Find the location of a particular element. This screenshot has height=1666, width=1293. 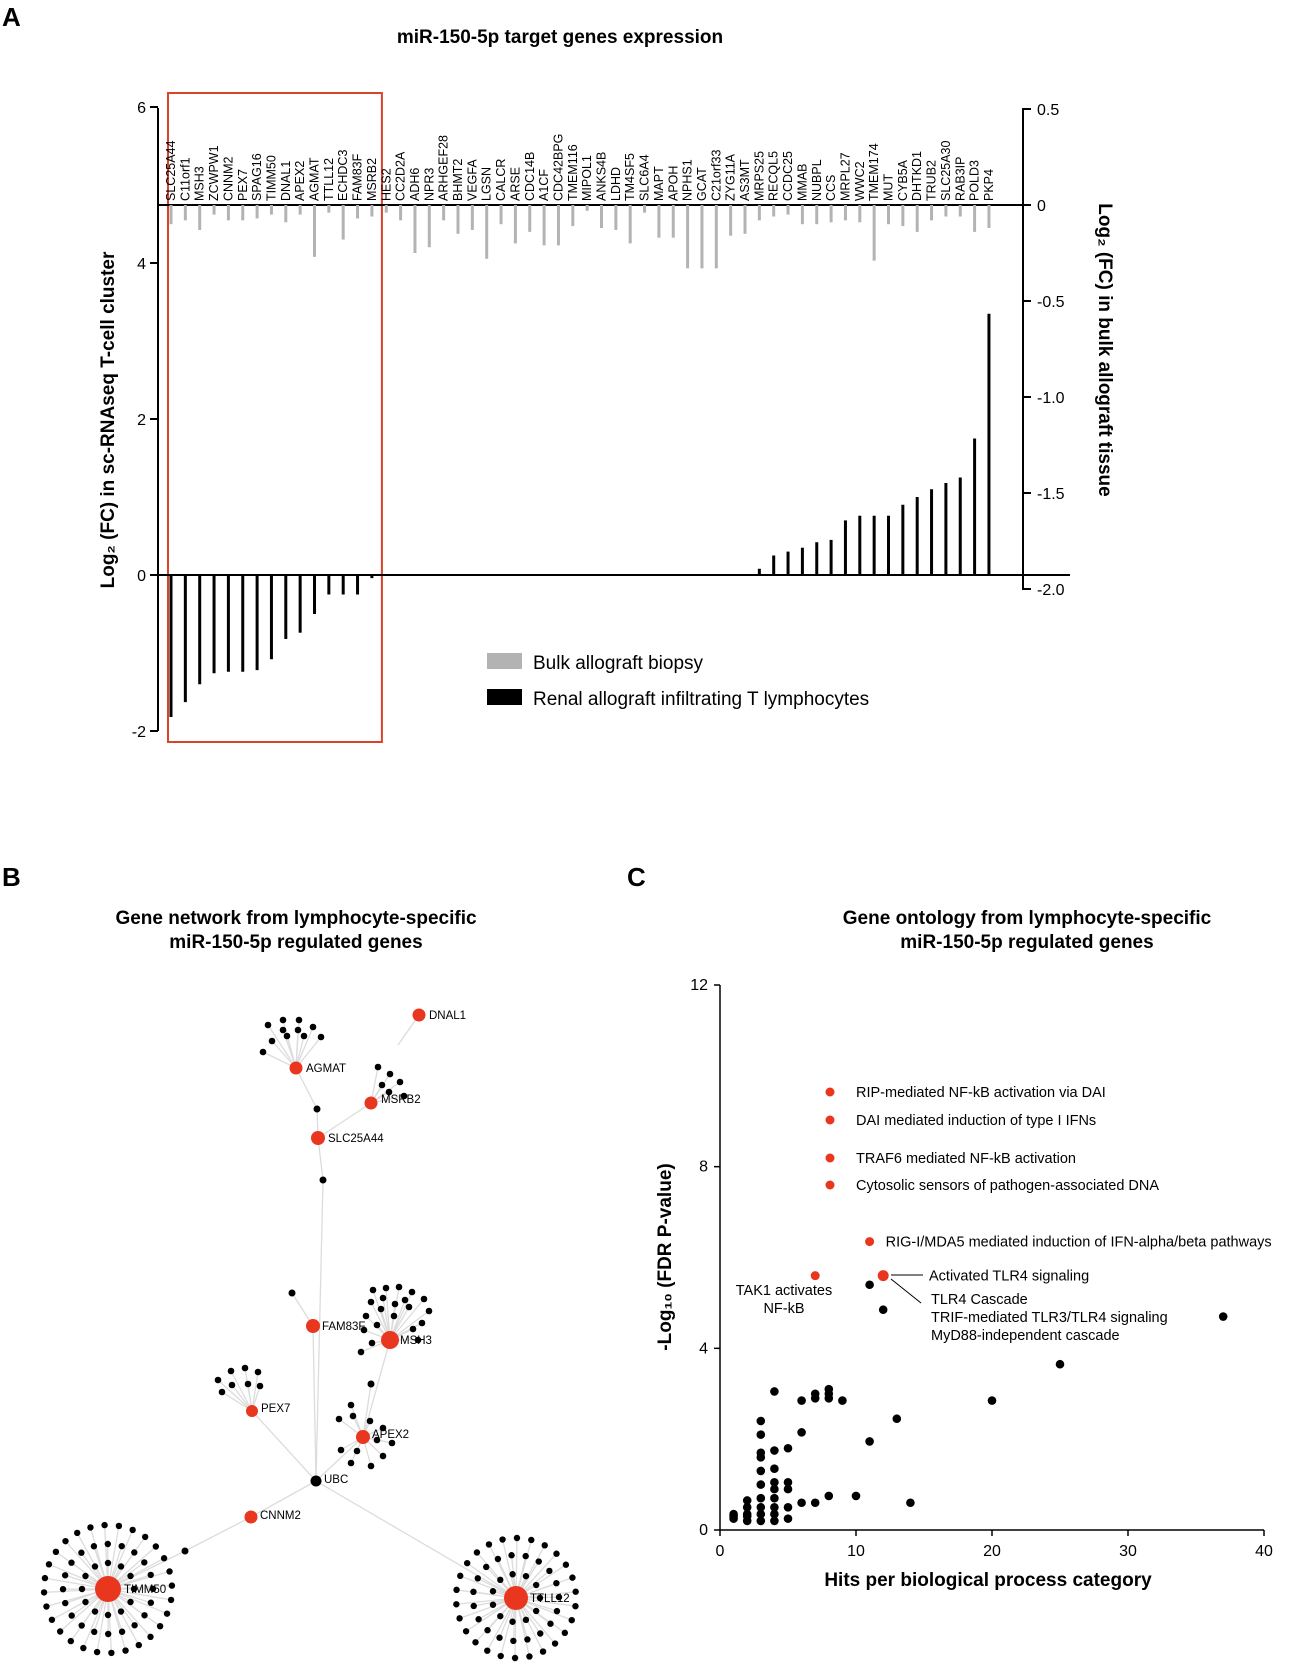

gene-label-TIMM50: TIMM50 is located at coordinates (271, 178).